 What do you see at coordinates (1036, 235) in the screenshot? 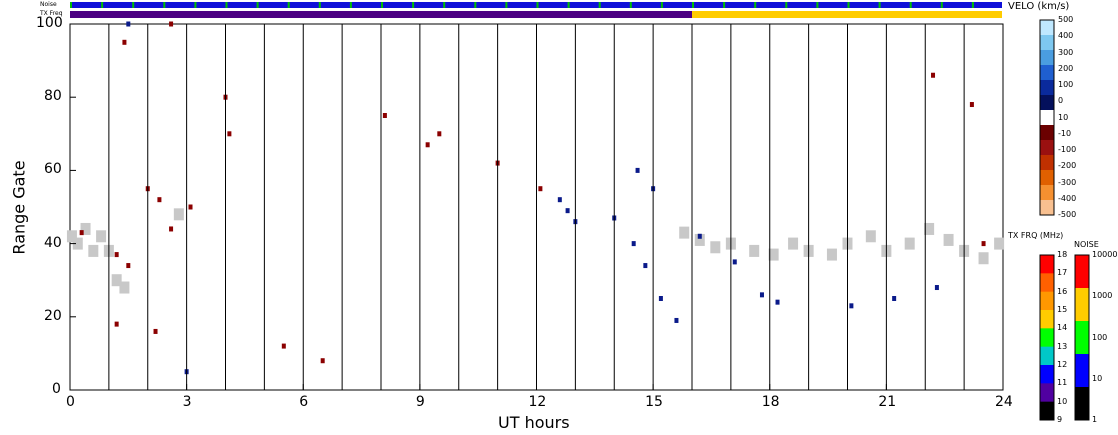
I see `txfreq-scale-title: TX FRQ (MHz)` at bounding box center [1036, 235].